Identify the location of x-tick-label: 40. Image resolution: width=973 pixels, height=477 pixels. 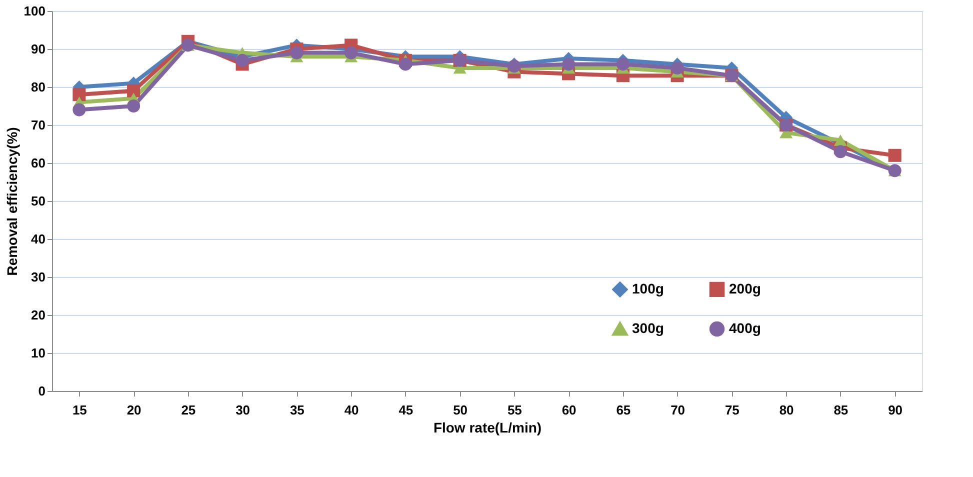
(351, 410).